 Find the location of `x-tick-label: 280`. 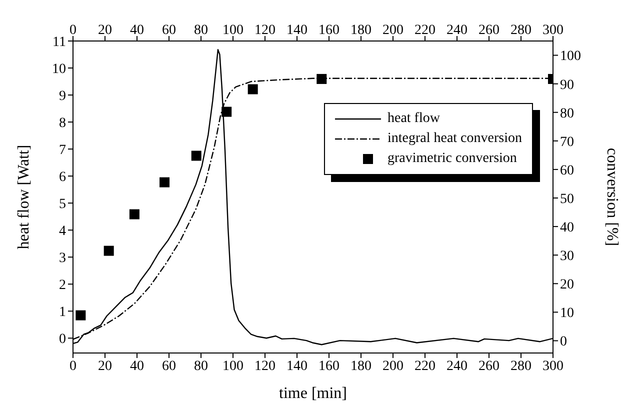

x-tick-label: 280 is located at coordinates (521, 30).